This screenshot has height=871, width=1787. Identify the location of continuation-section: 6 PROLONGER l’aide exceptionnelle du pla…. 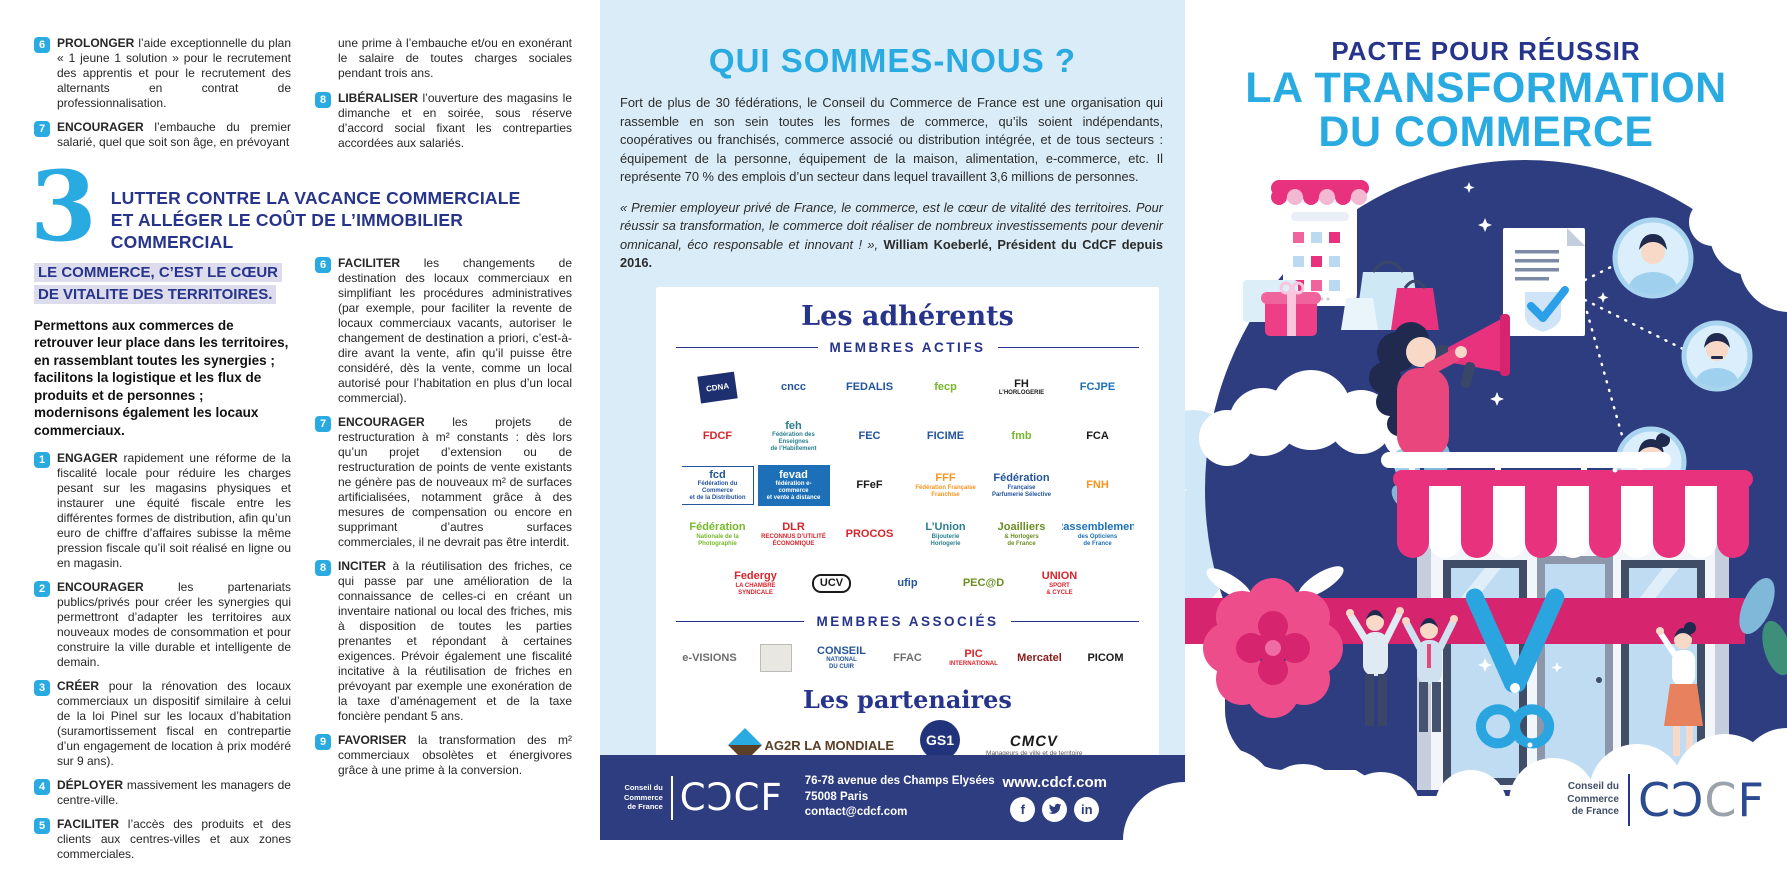
(300, 80).